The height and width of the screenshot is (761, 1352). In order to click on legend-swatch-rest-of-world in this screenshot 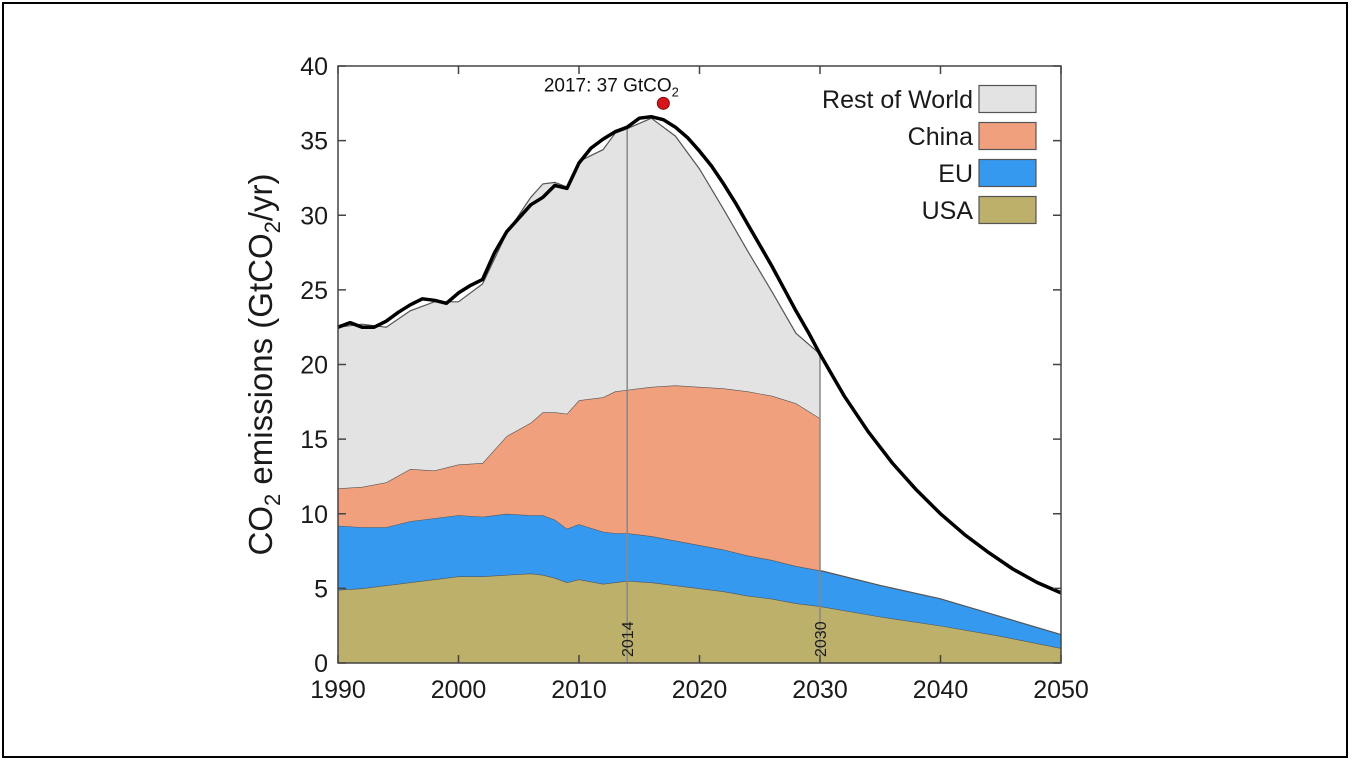, I will do `click(1007, 99)`.